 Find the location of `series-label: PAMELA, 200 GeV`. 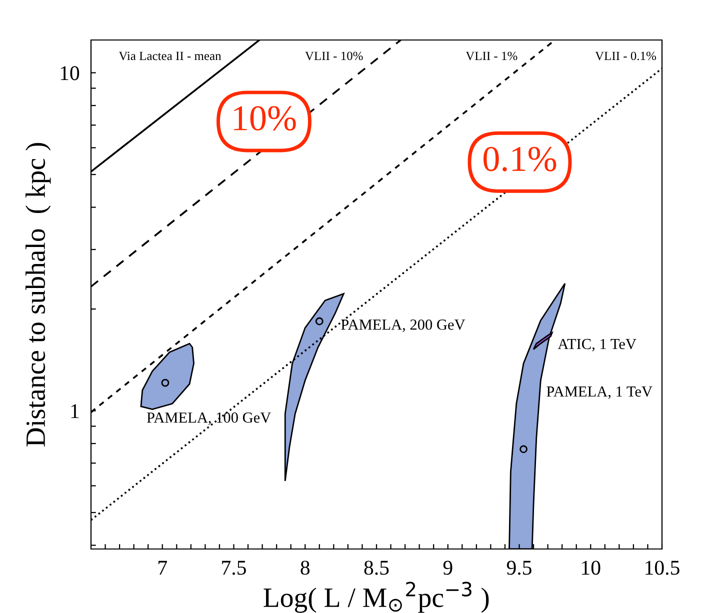

series-label: PAMELA, 200 GeV is located at coordinates (403, 325).